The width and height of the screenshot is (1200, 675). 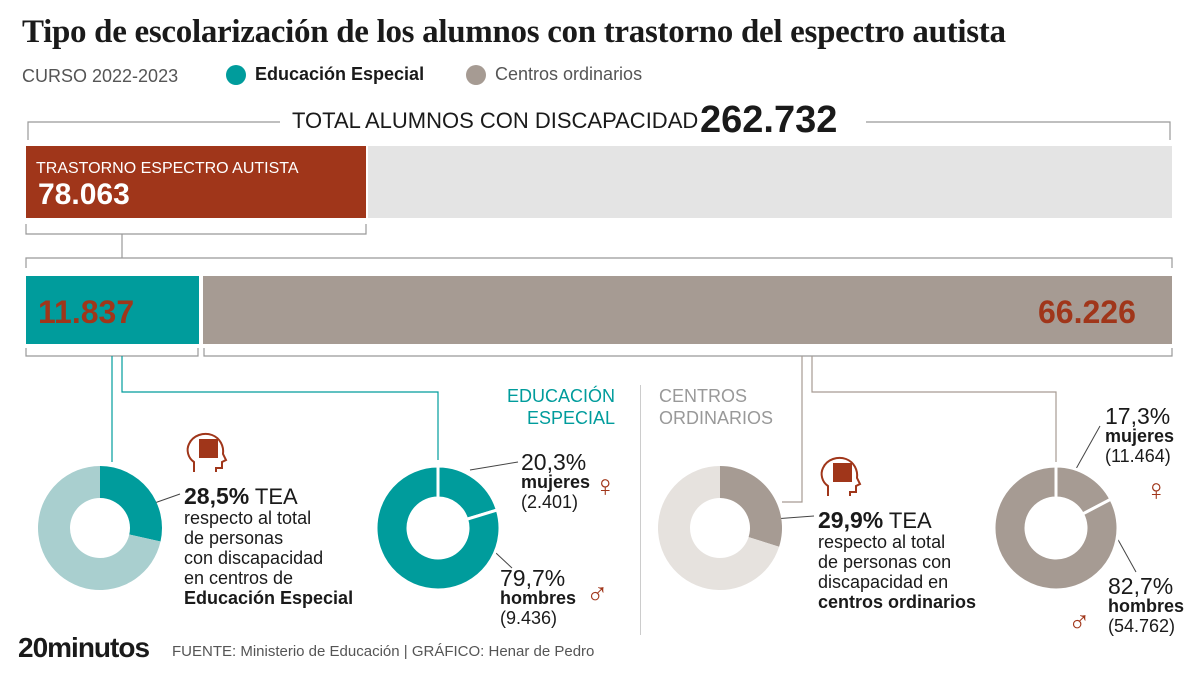 What do you see at coordinates (688, 352) in the screenshot?
I see `co-bracket` at bounding box center [688, 352].